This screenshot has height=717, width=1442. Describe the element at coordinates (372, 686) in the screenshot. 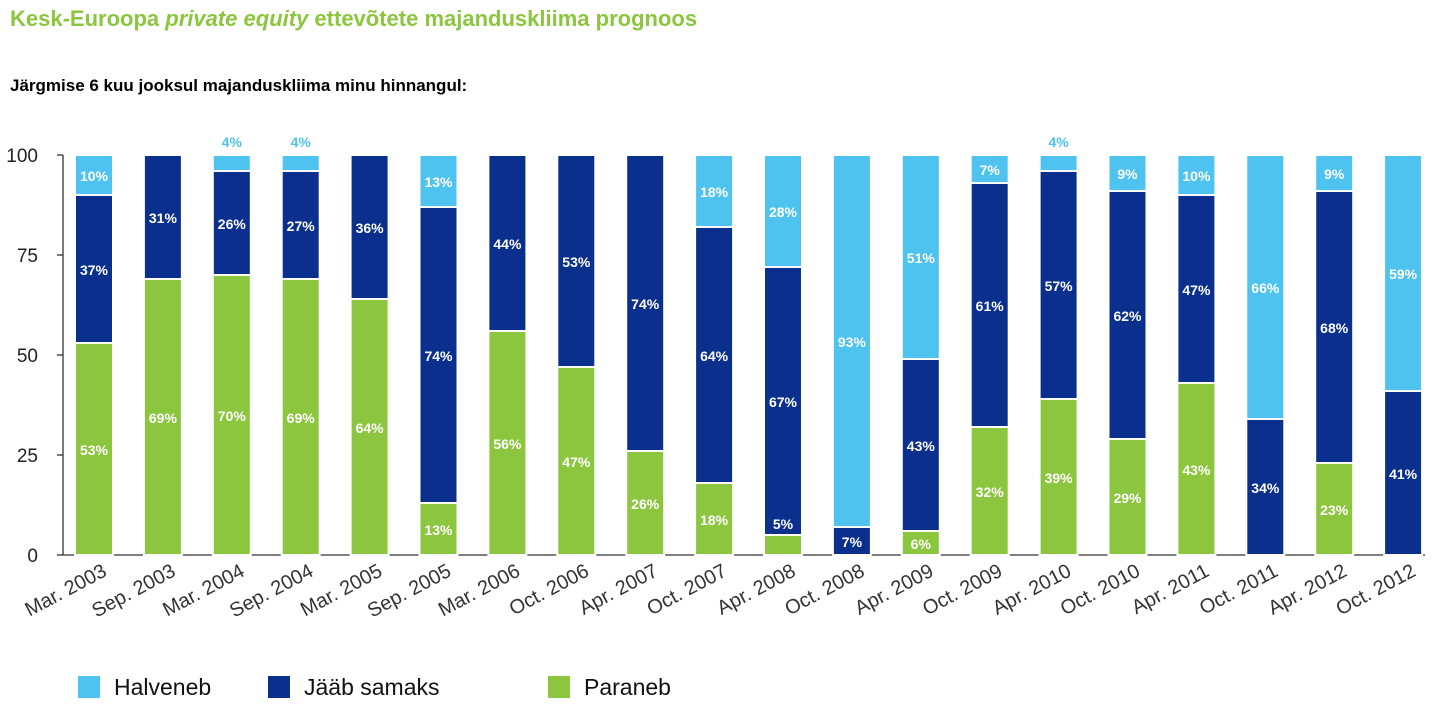

I see `legend-label-jaab-samaks: Jääb samaks` at that location.